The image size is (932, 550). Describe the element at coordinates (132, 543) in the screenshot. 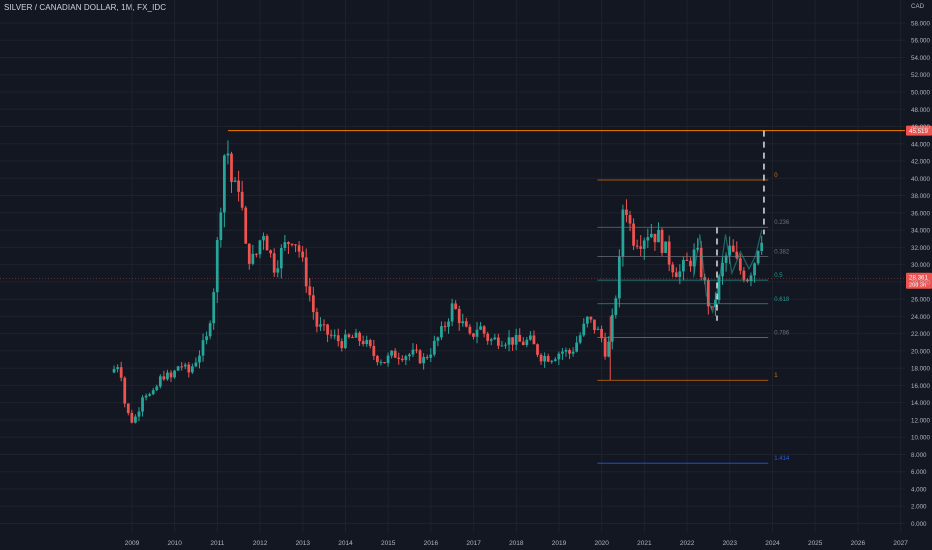

I see `x-tick-label: 2009` at that location.